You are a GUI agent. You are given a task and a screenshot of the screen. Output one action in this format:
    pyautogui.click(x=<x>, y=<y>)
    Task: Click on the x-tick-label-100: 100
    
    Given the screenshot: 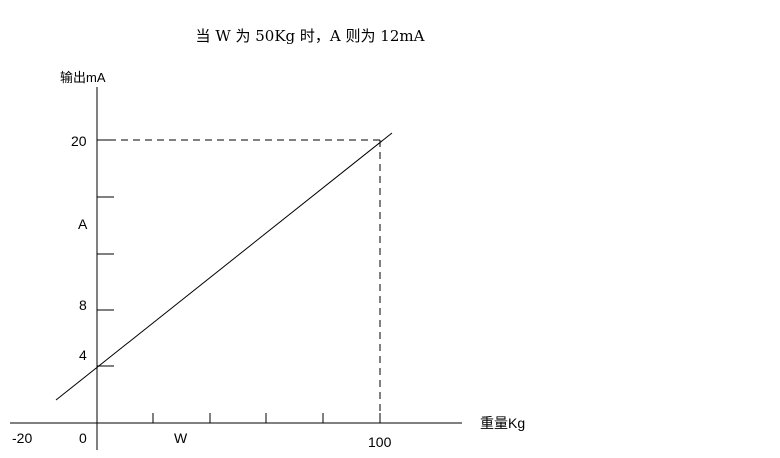 What is the action you would take?
    pyautogui.click(x=380, y=442)
    